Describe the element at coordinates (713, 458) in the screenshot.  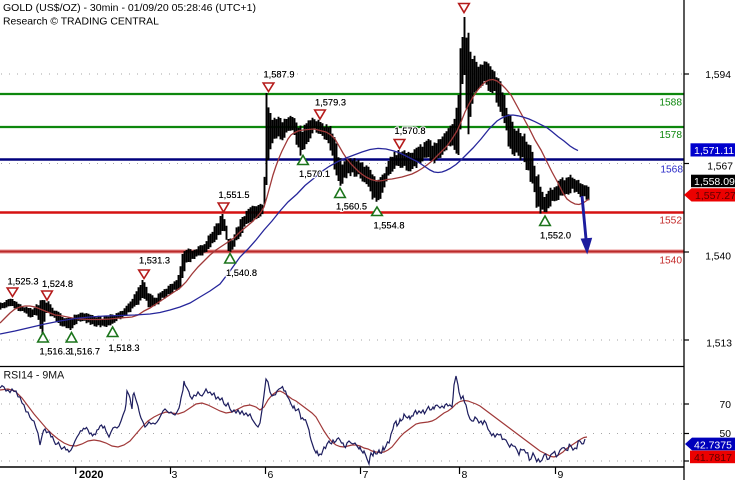
I see `svg-text: 41.7817` at that location.